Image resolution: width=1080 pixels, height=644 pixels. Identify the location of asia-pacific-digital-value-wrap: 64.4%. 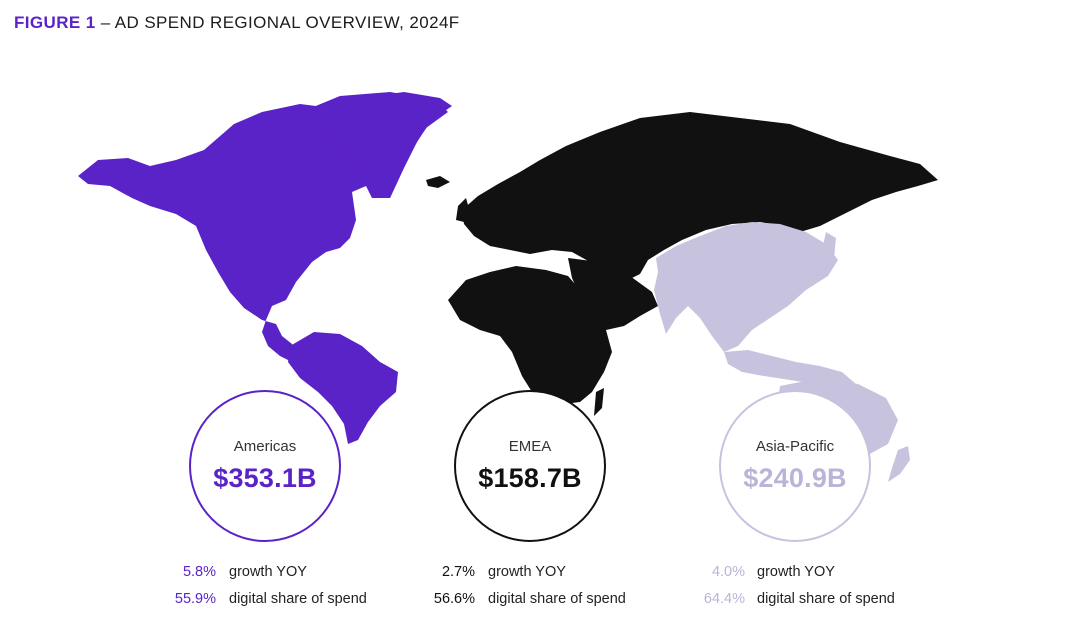
(715, 601).